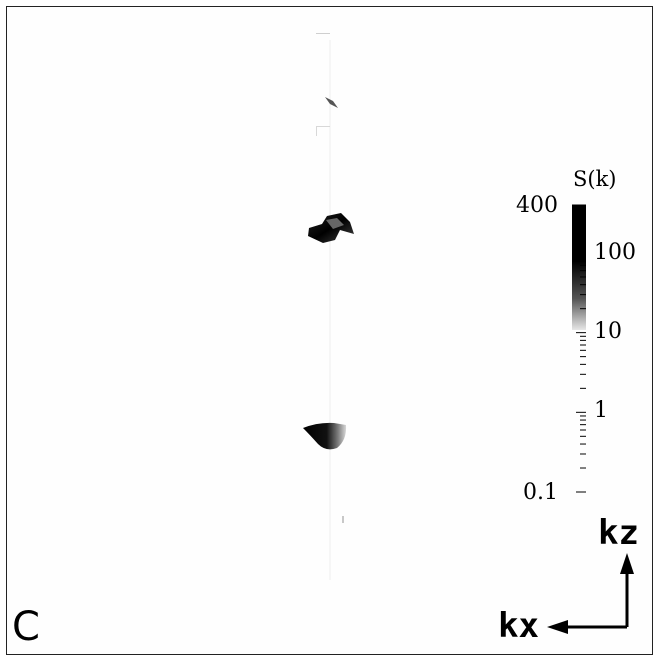 The image size is (659, 661). What do you see at coordinates (331, 102) in the screenshot?
I see `top-small-peak` at bounding box center [331, 102].